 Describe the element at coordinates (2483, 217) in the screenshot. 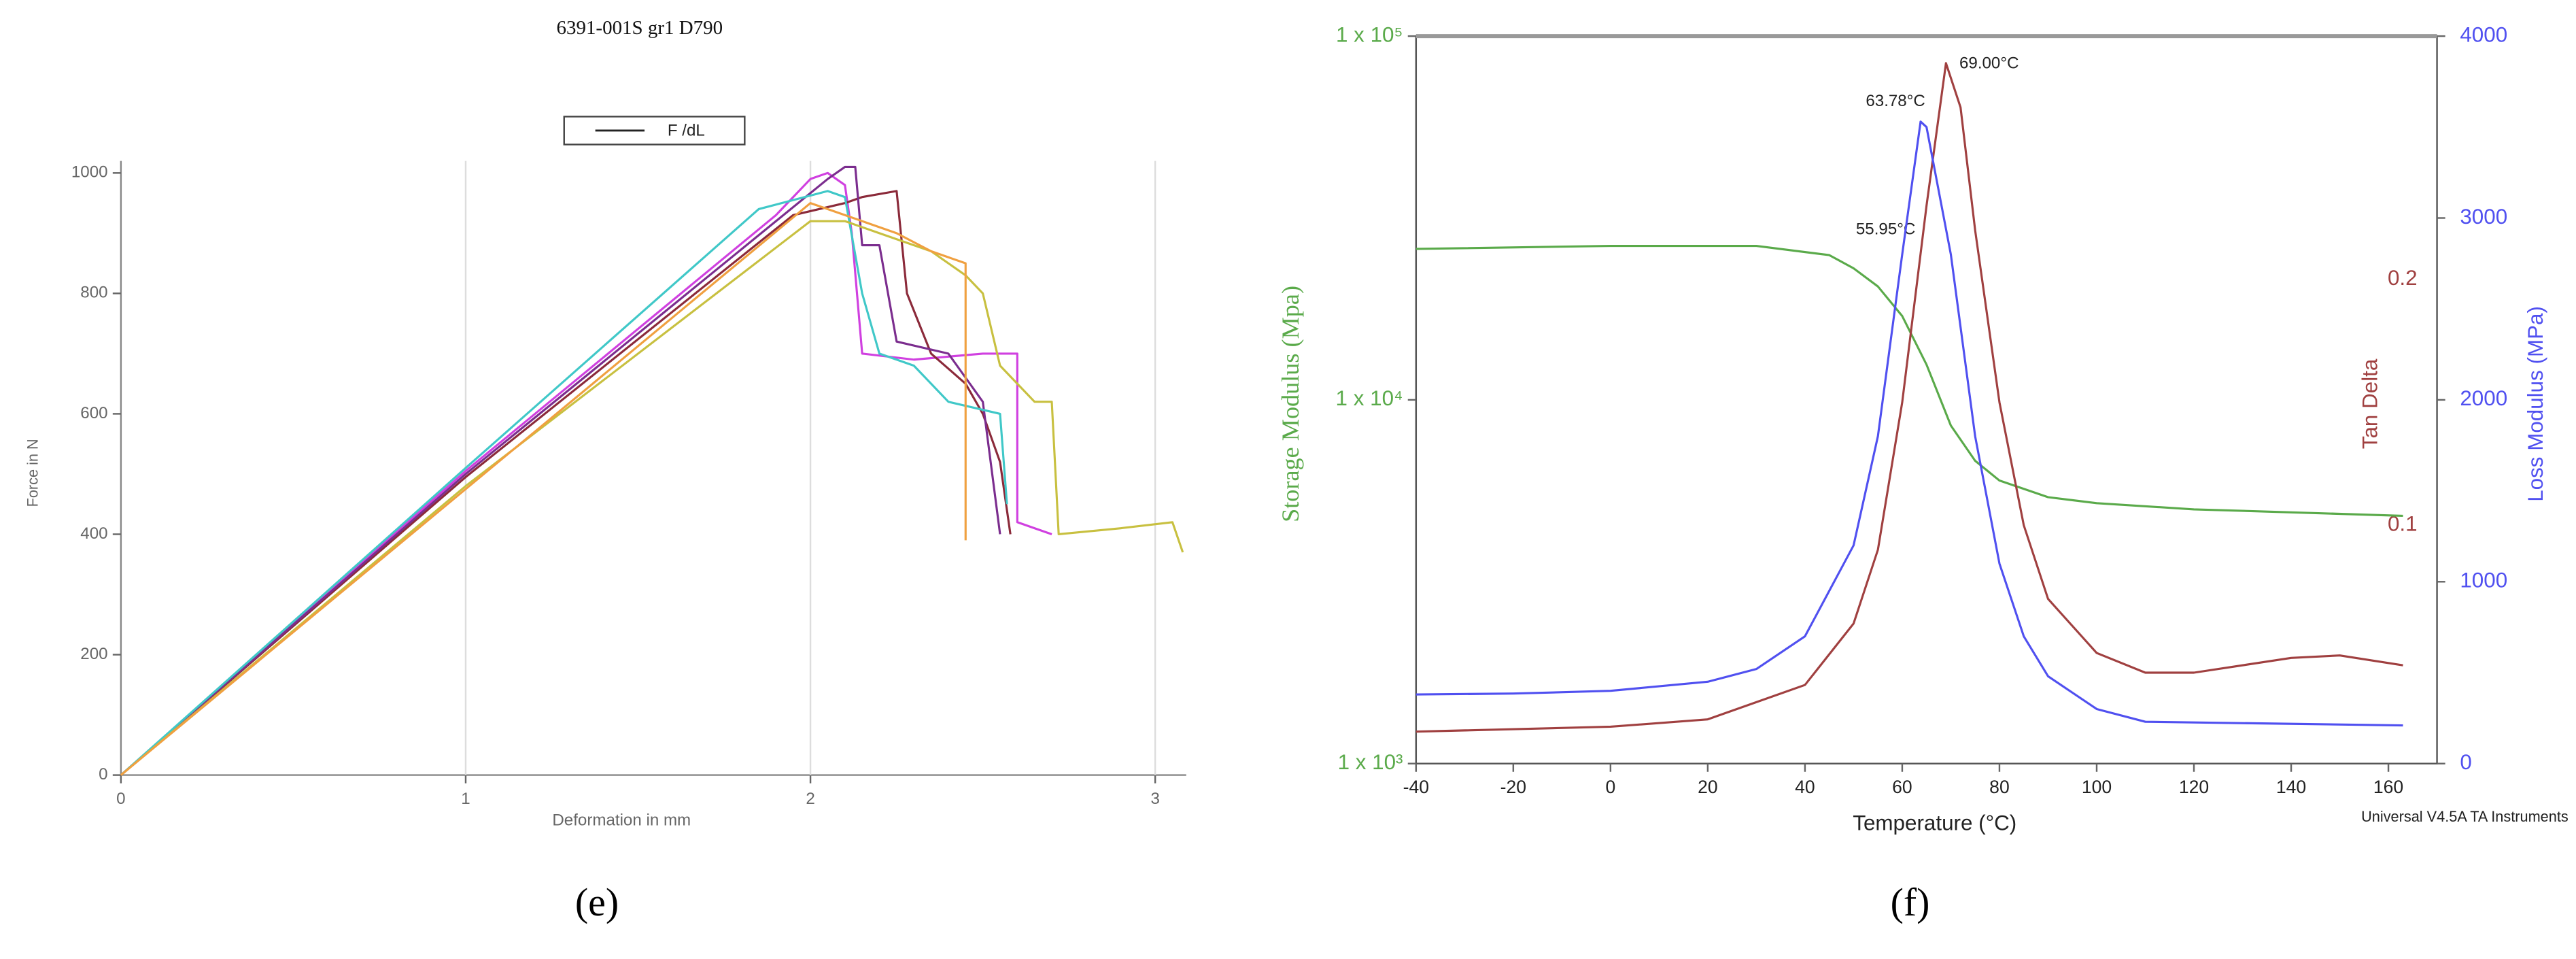

I see `y2-tick-label: 3000` at that location.